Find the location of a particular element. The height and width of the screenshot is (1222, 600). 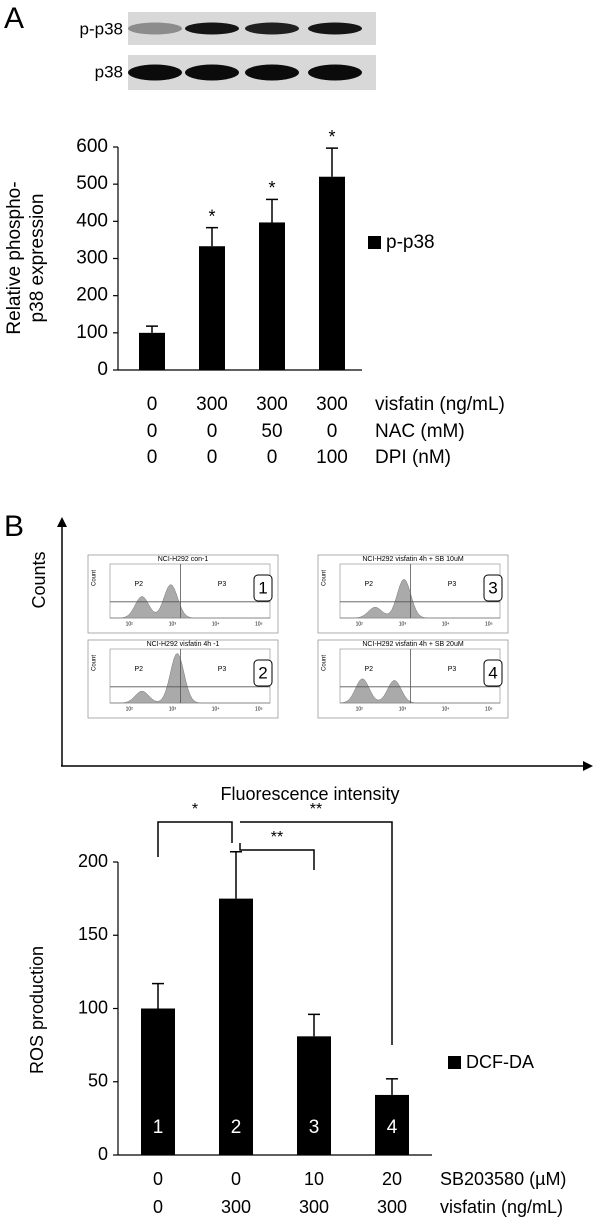

y-tick-label: 50 is located at coordinates (98, 1081).